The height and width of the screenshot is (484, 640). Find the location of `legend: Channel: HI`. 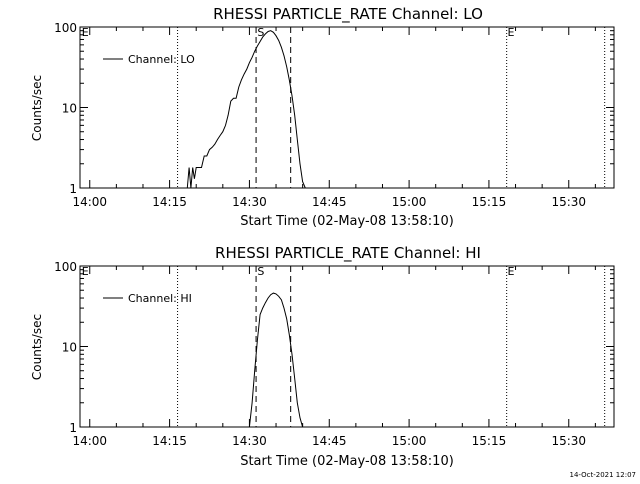

legend: Channel: HI is located at coordinates (147, 298).